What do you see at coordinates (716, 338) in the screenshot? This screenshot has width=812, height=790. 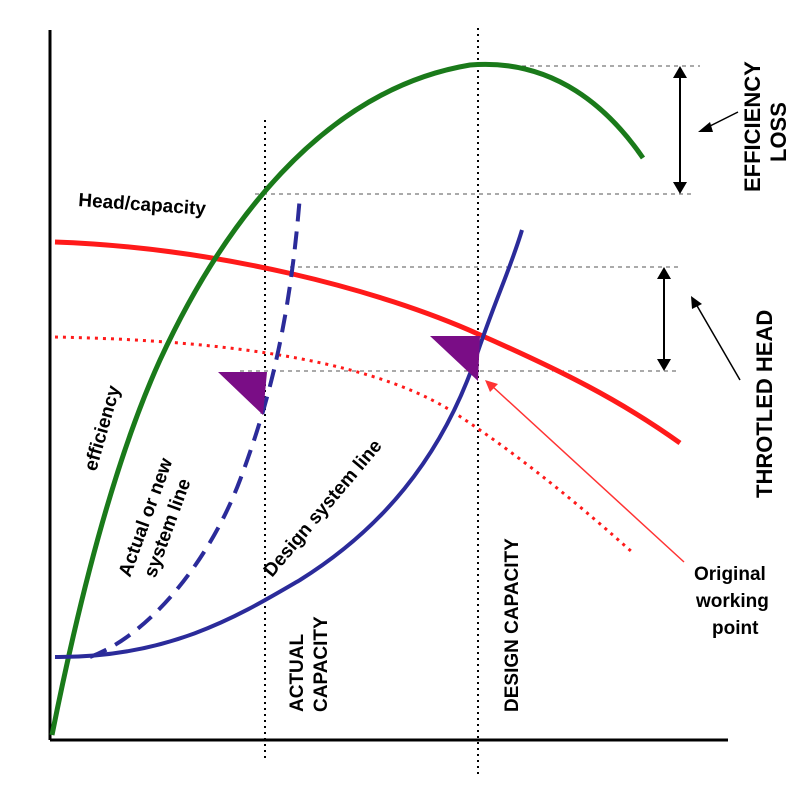 I see `throttled-head-pointer-icon` at bounding box center [716, 338].